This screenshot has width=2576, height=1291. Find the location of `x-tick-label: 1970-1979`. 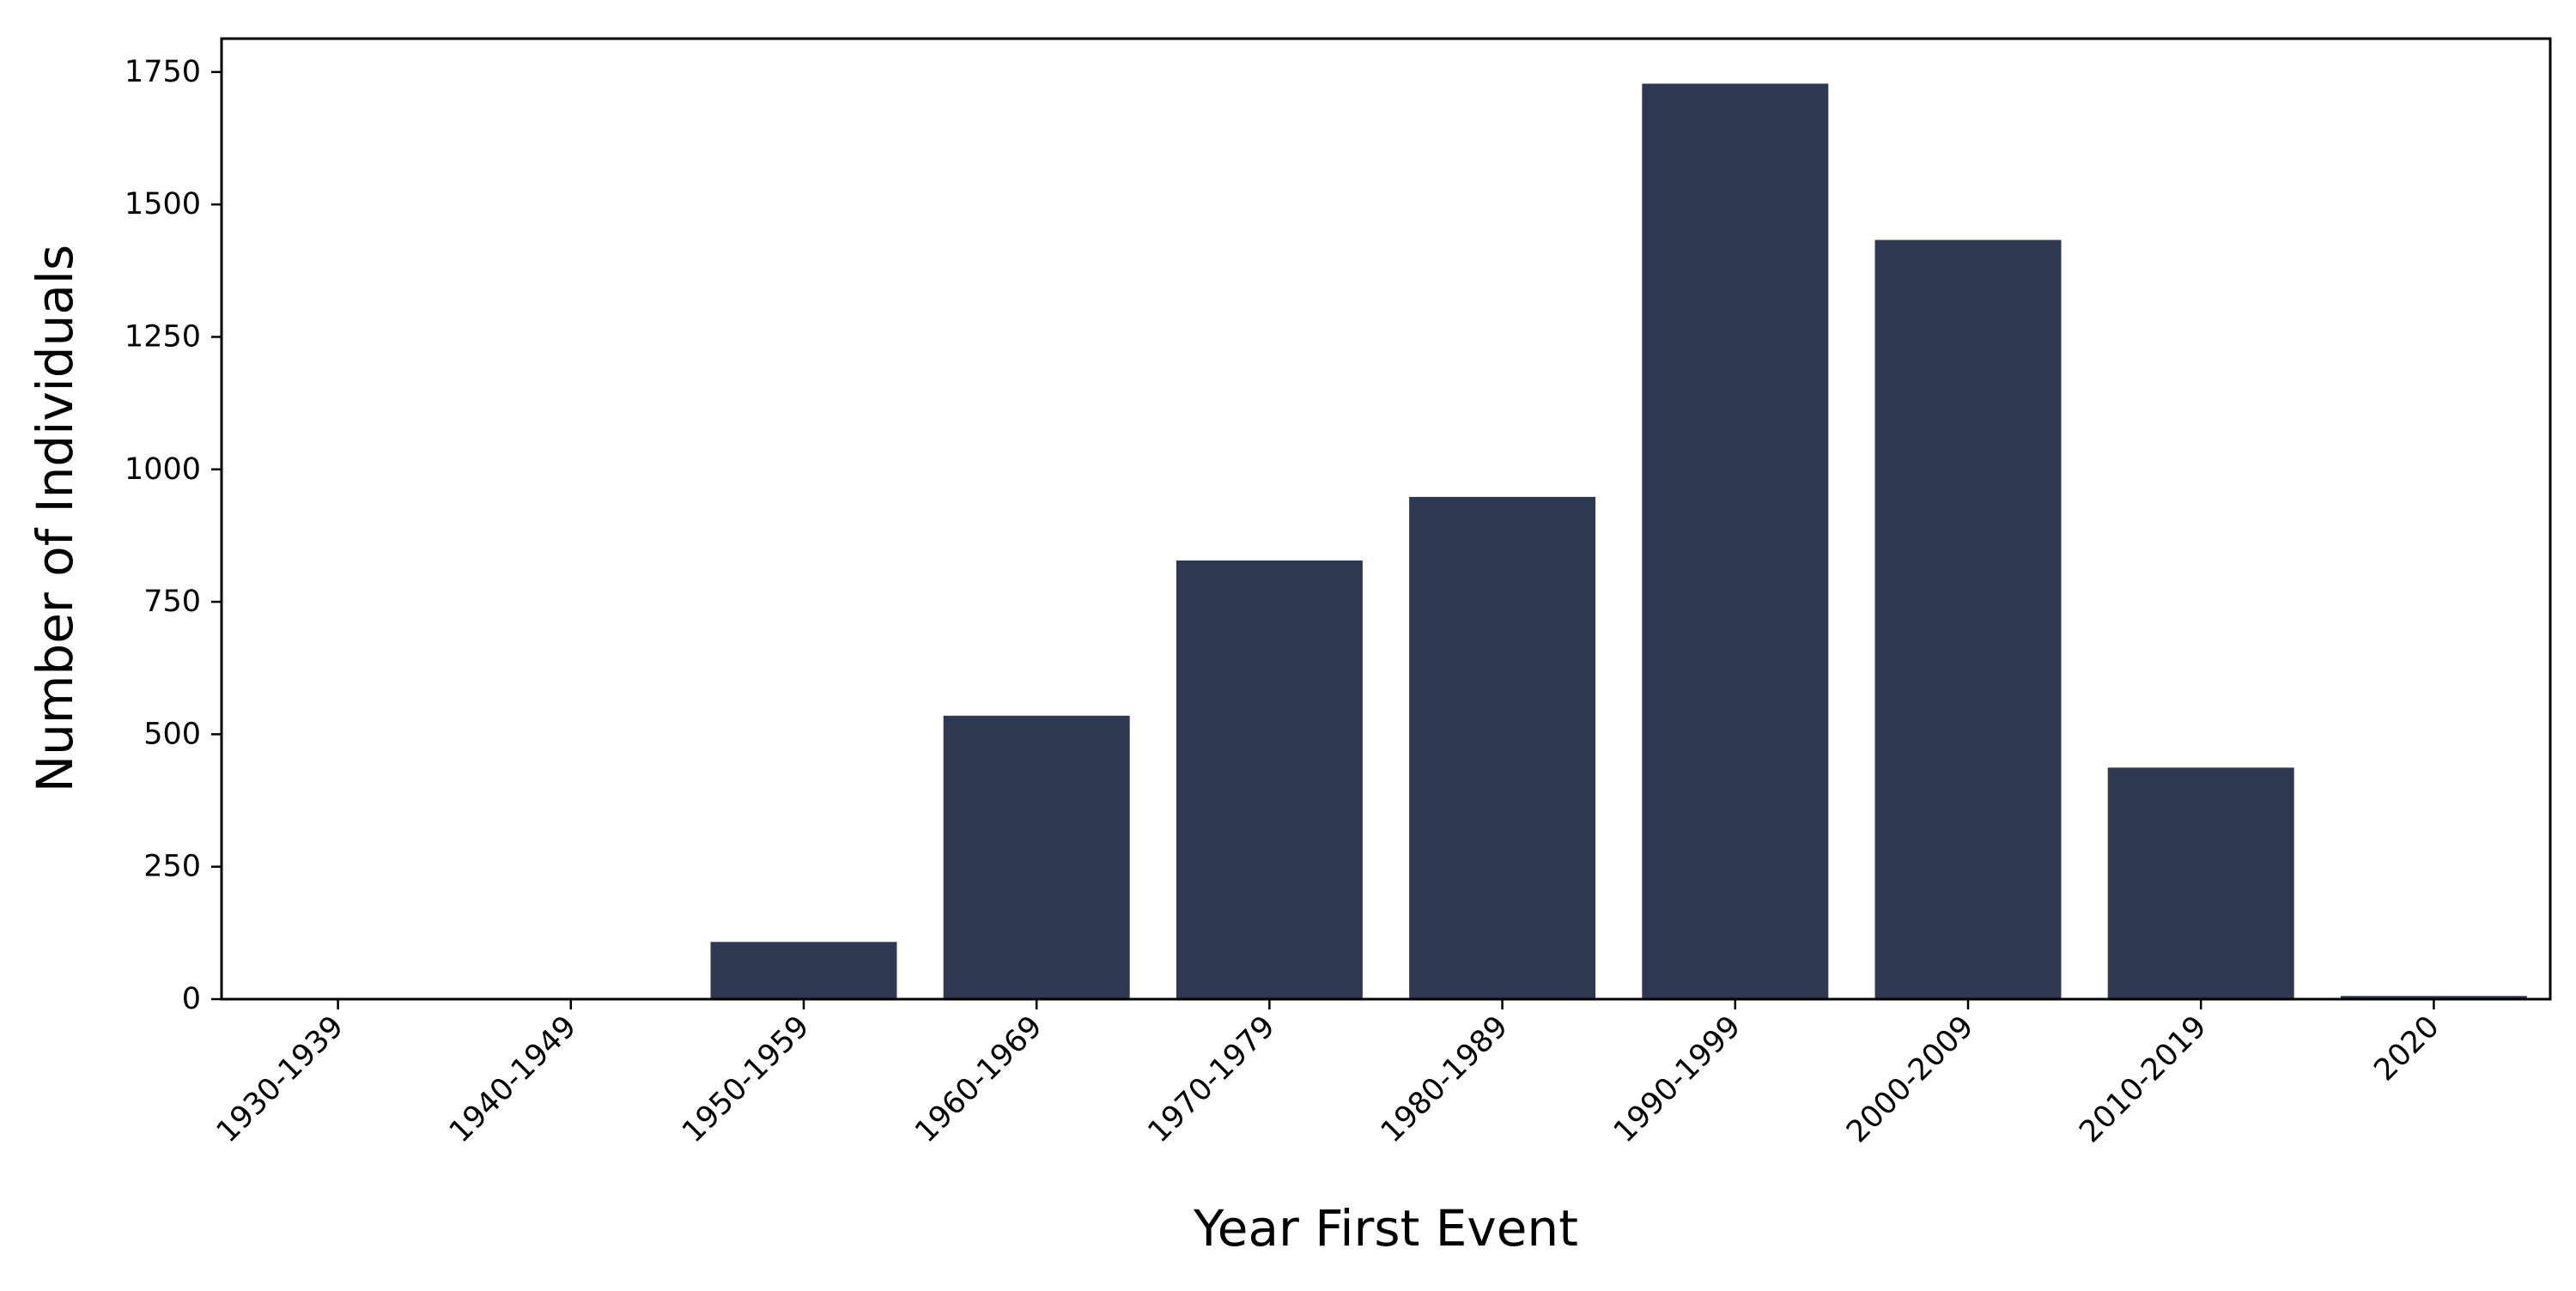

x-tick-label: 1970-1979 is located at coordinates (1212, 1079).